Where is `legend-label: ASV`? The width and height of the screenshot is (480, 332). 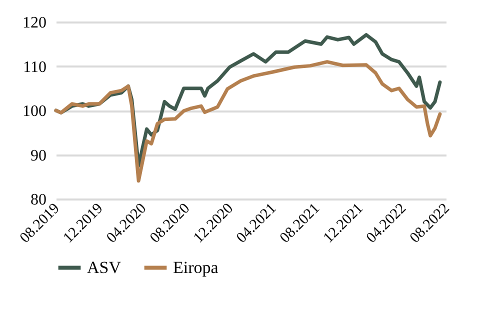
legend-label: ASV is located at coordinates (104, 267).